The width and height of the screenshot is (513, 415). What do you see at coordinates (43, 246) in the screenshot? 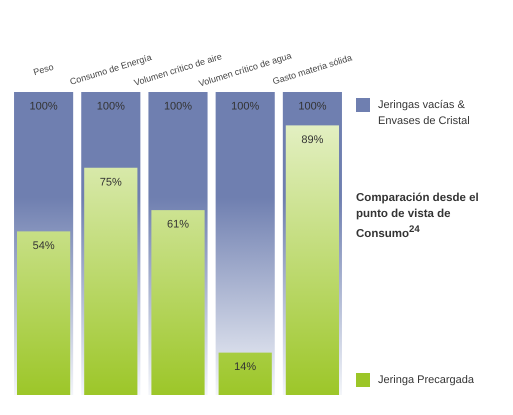
I see `data-label: 54%` at bounding box center [43, 246].